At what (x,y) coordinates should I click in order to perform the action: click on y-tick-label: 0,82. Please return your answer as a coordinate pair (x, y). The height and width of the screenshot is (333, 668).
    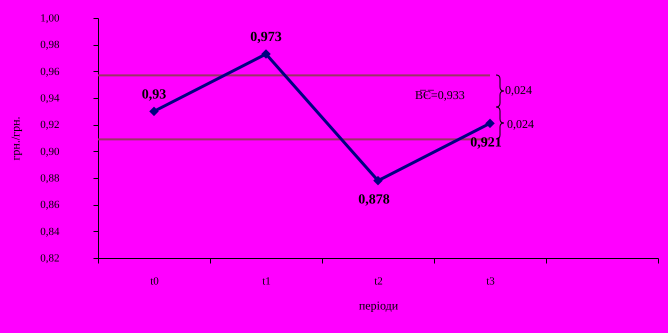
    Looking at the image, I should click on (50, 258).